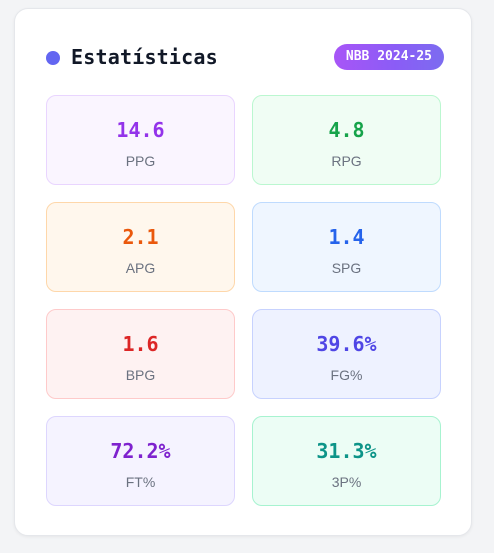 Image resolution: width=494 pixels, height=553 pixels. What do you see at coordinates (346, 451) in the screenshot?
I see `stat-value: 31.3%` at bounding box center [346, 451].